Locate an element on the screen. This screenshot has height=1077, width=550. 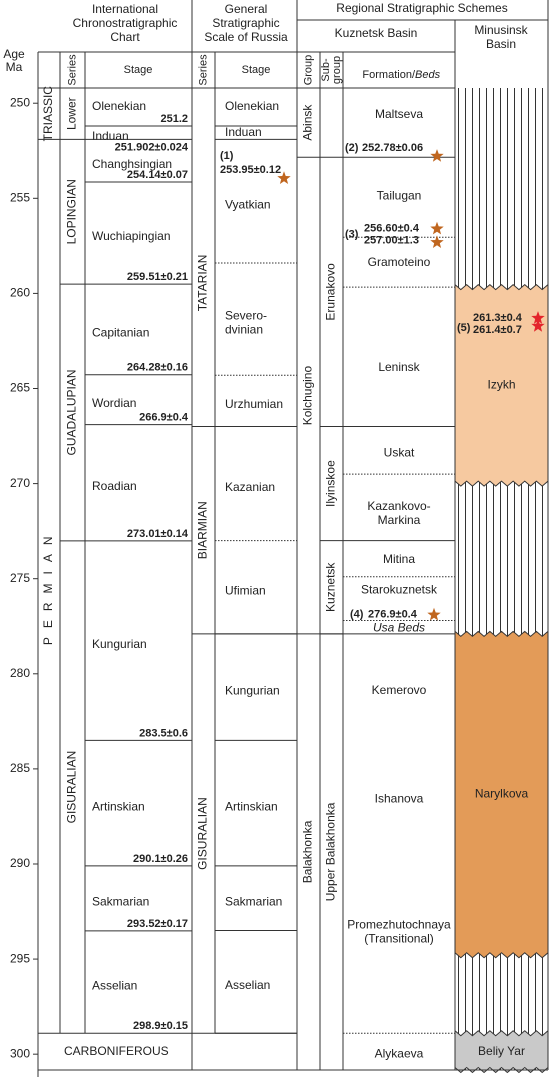
ics-stage-label: Kungurian is located at coordinates (119, 644).